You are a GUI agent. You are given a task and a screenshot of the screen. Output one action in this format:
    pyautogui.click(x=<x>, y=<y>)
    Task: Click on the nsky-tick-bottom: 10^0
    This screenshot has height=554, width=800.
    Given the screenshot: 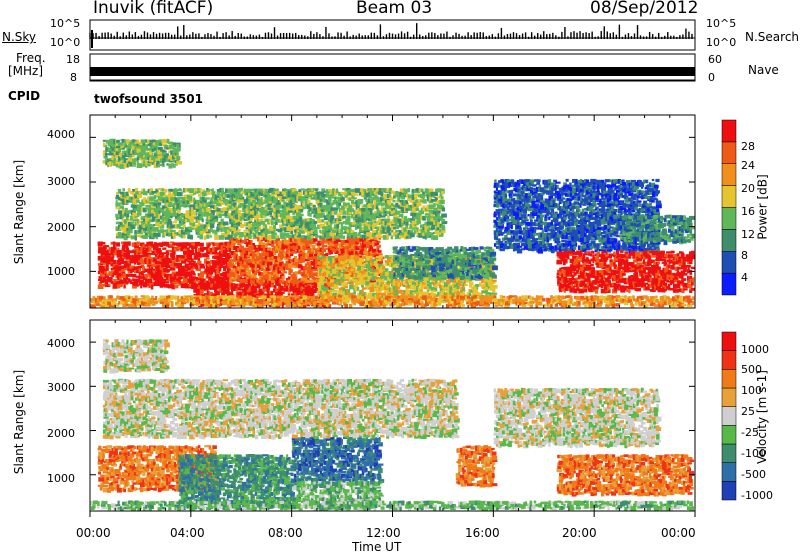 What is the action you would take?
    pyautogui.click(x=65, y=42)
    